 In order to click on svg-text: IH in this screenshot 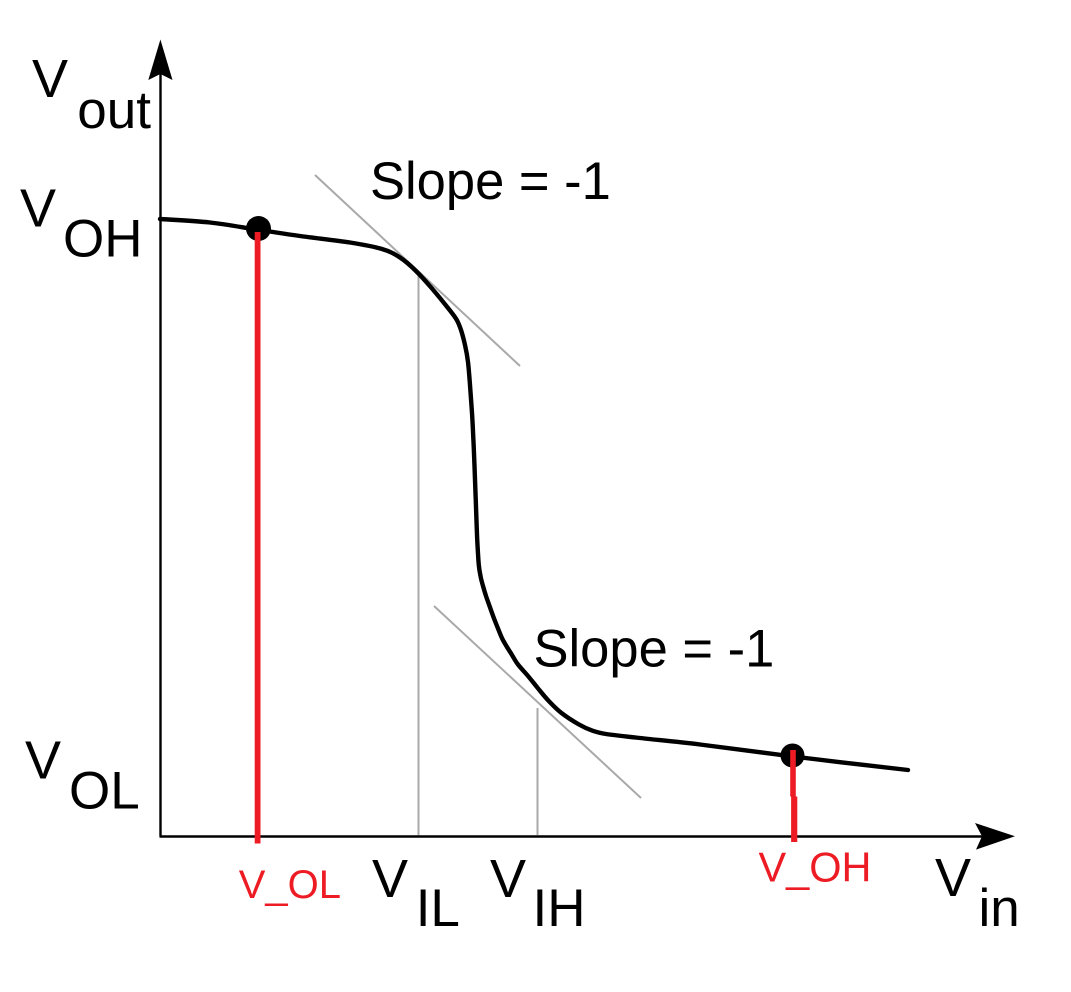, I will do `click(559, 908)`.